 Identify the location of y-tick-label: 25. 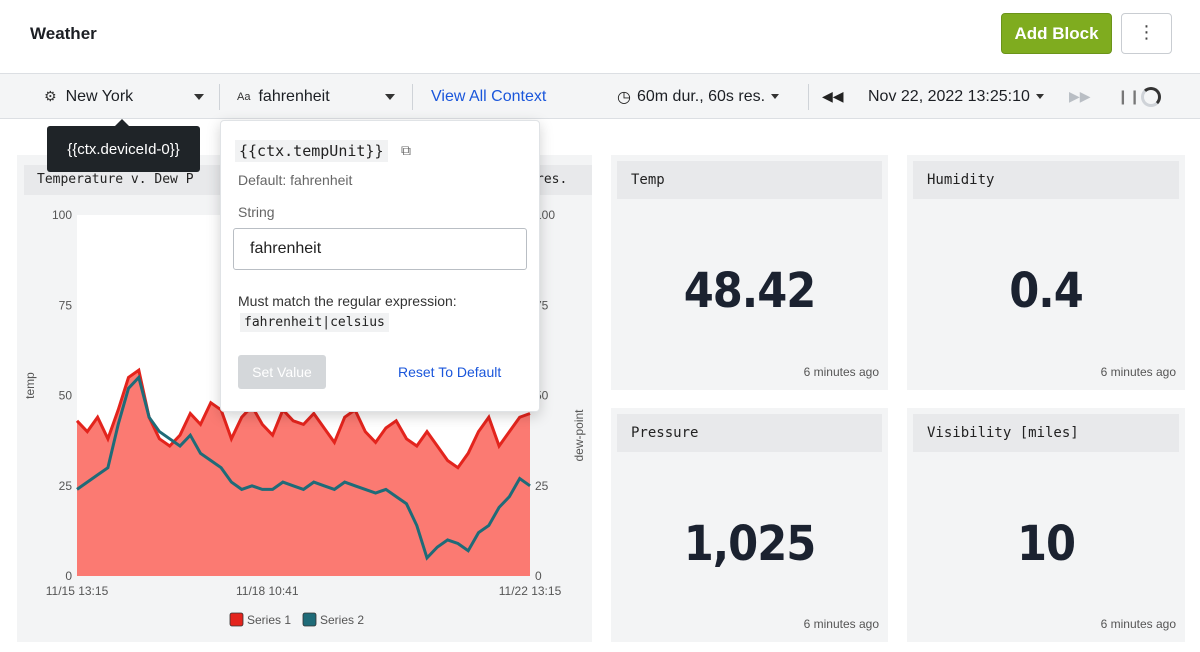
(66, 486).